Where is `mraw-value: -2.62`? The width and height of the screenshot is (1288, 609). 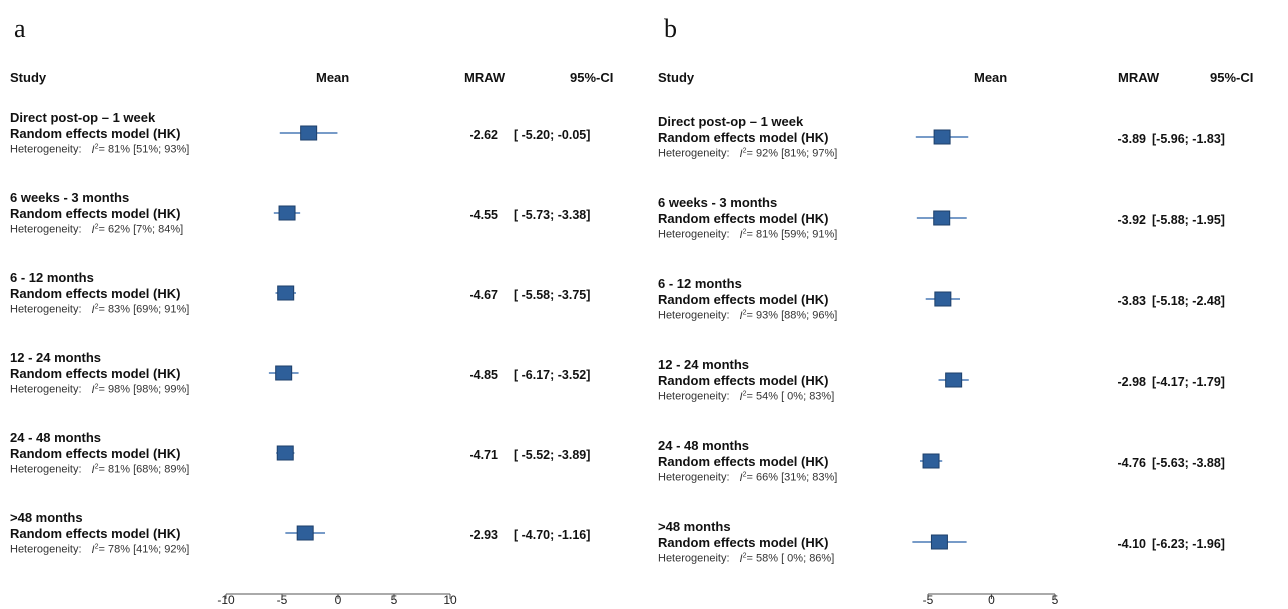
mraw-value: -2.62 is located at coordinates (484, 135).